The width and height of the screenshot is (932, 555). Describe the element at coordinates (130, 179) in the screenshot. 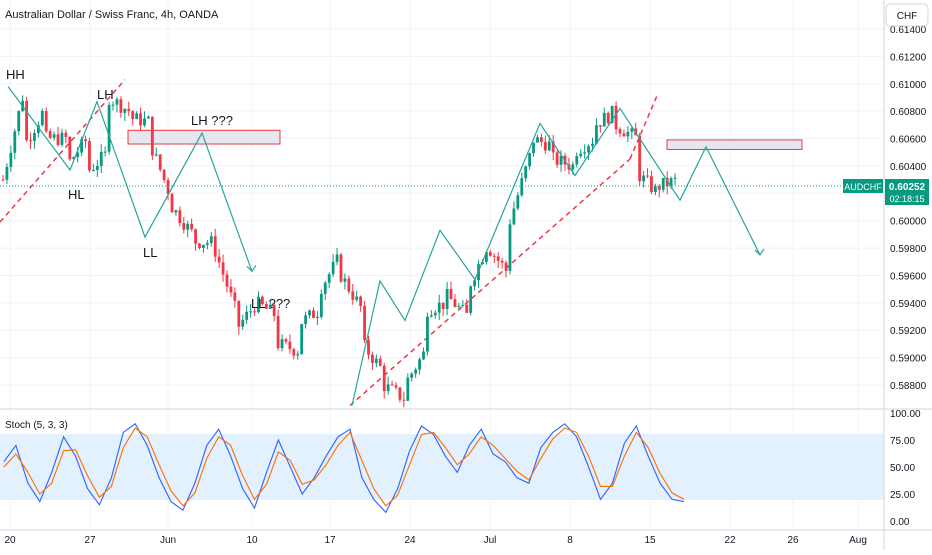

I see `structure-path` at that location.